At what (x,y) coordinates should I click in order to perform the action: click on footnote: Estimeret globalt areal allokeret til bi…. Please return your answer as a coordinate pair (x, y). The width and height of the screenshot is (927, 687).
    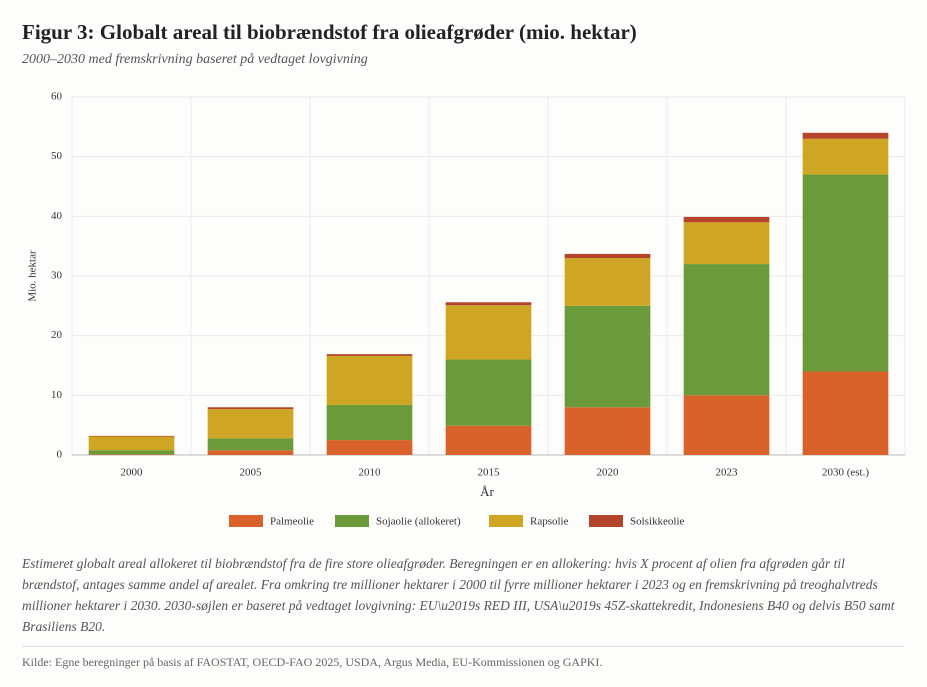
    Looking at the image, I should click on (458, 595).